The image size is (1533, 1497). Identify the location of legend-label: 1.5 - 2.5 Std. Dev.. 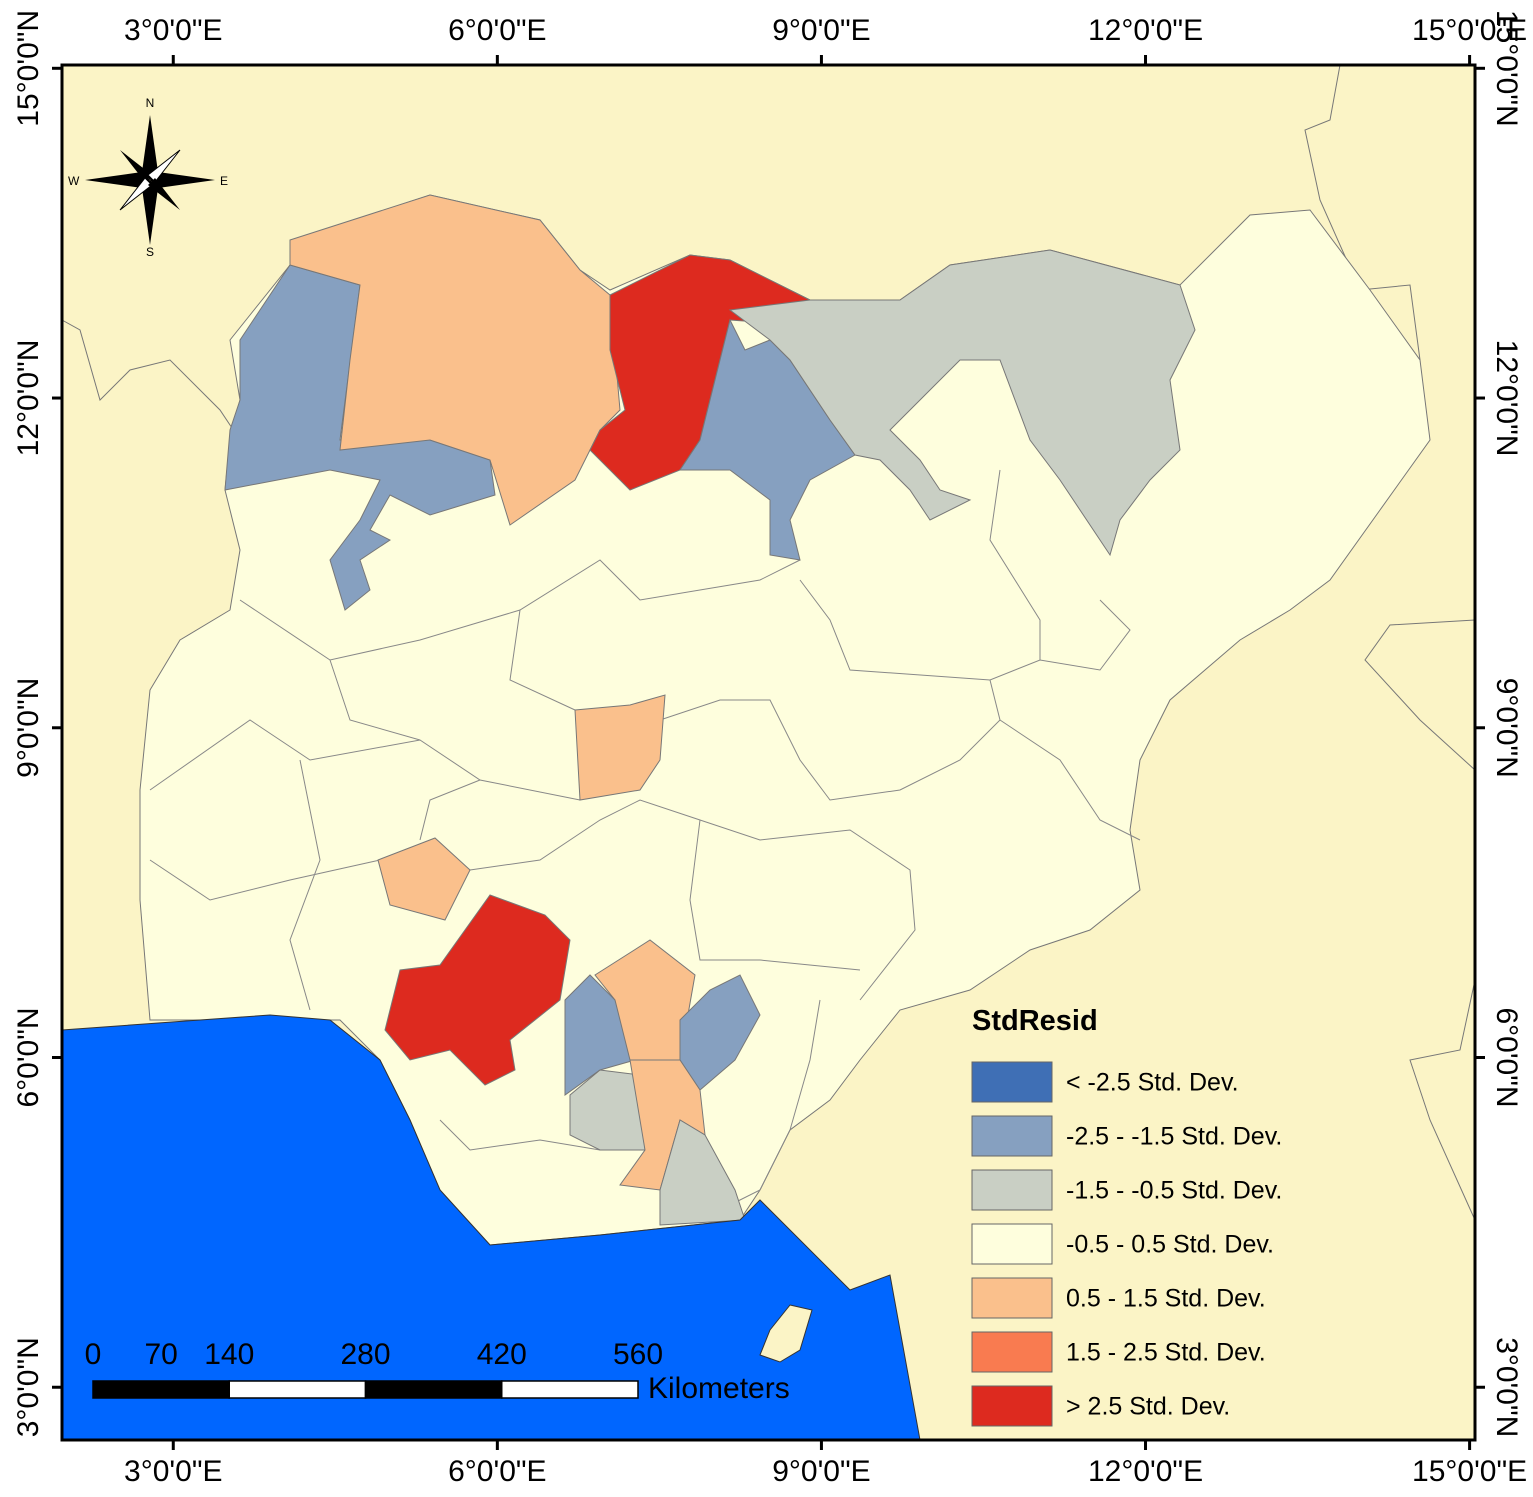
(1166, 1353).